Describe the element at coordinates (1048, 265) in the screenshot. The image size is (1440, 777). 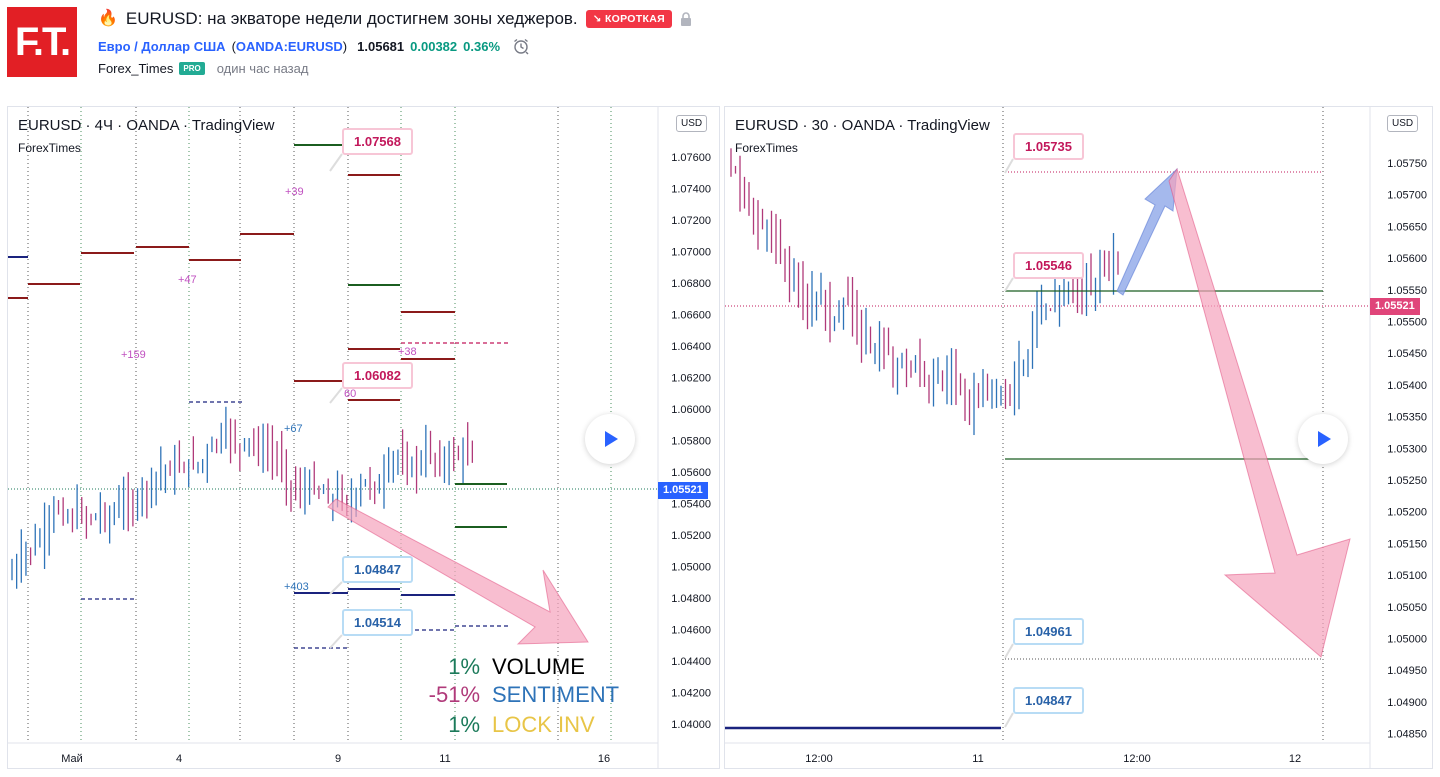
I see `right-callout-2: 1.05546` at that location.